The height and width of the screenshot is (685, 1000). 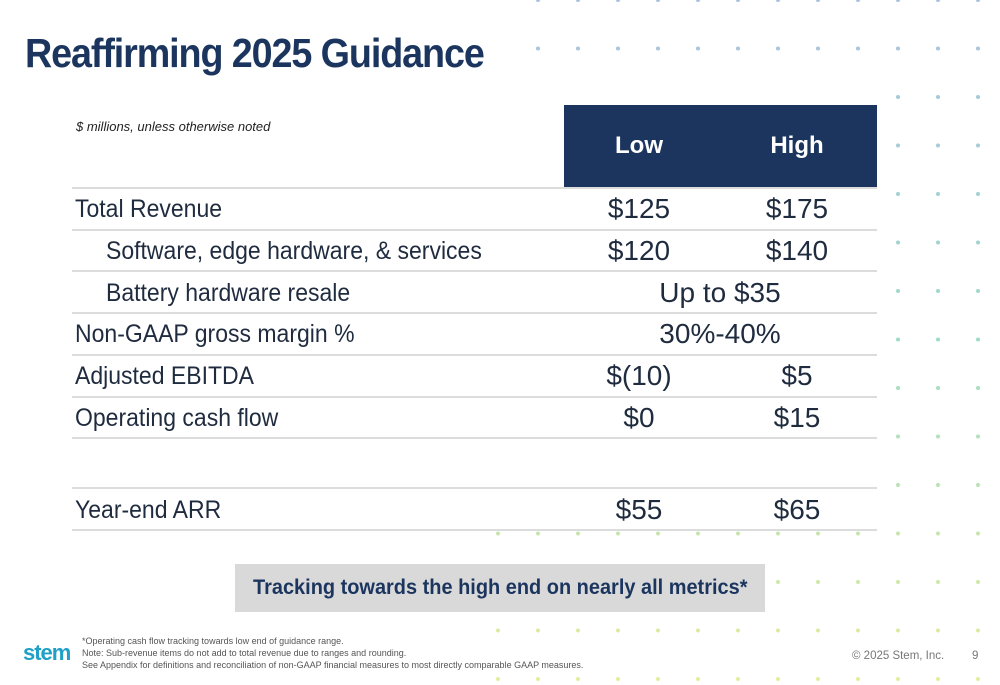 I want to click on low-value: $125, so click(x=639, y=208).